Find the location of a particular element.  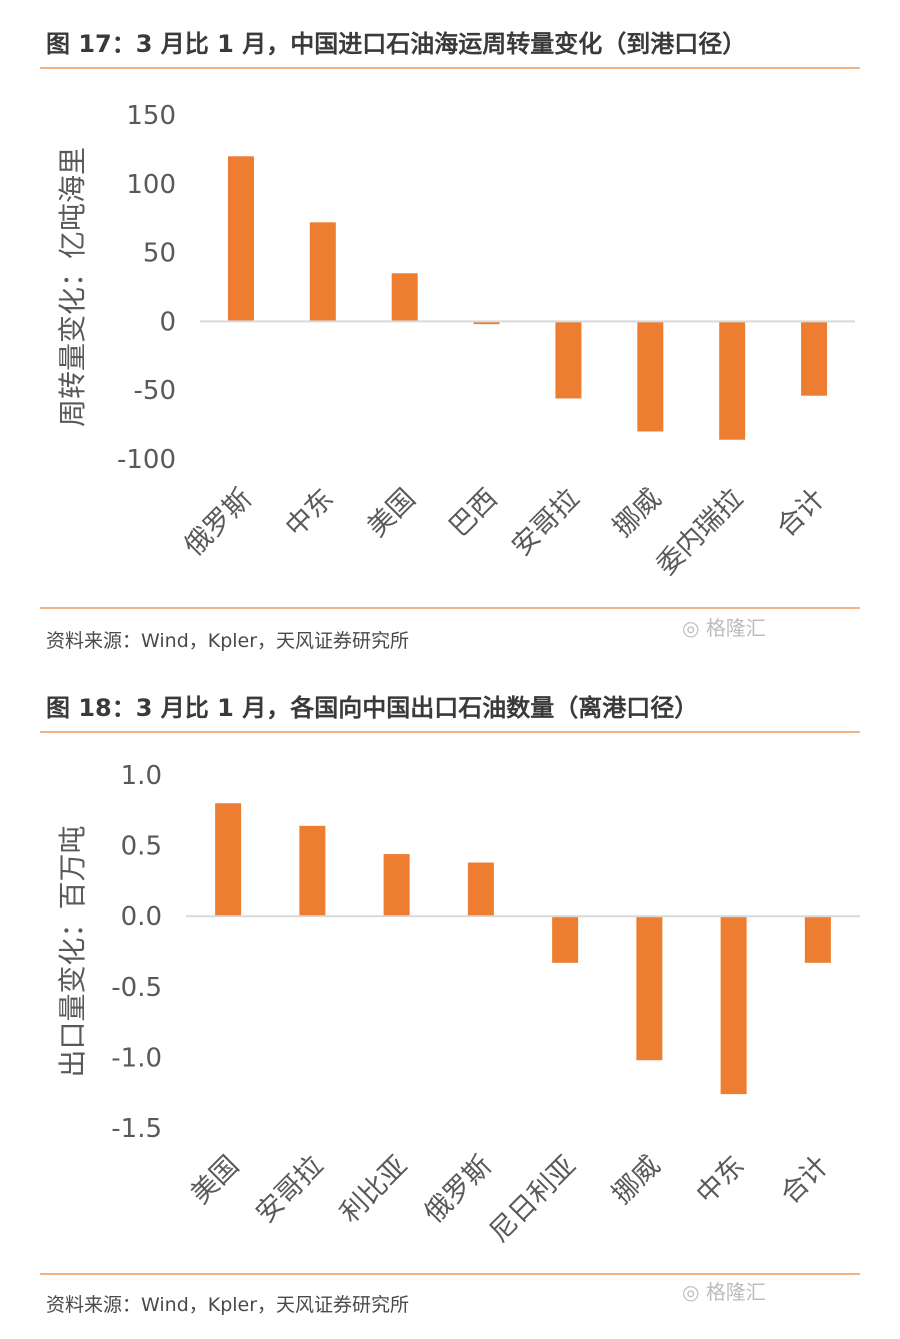

y-tick-label: -100 is located at coordinates (146, 460).